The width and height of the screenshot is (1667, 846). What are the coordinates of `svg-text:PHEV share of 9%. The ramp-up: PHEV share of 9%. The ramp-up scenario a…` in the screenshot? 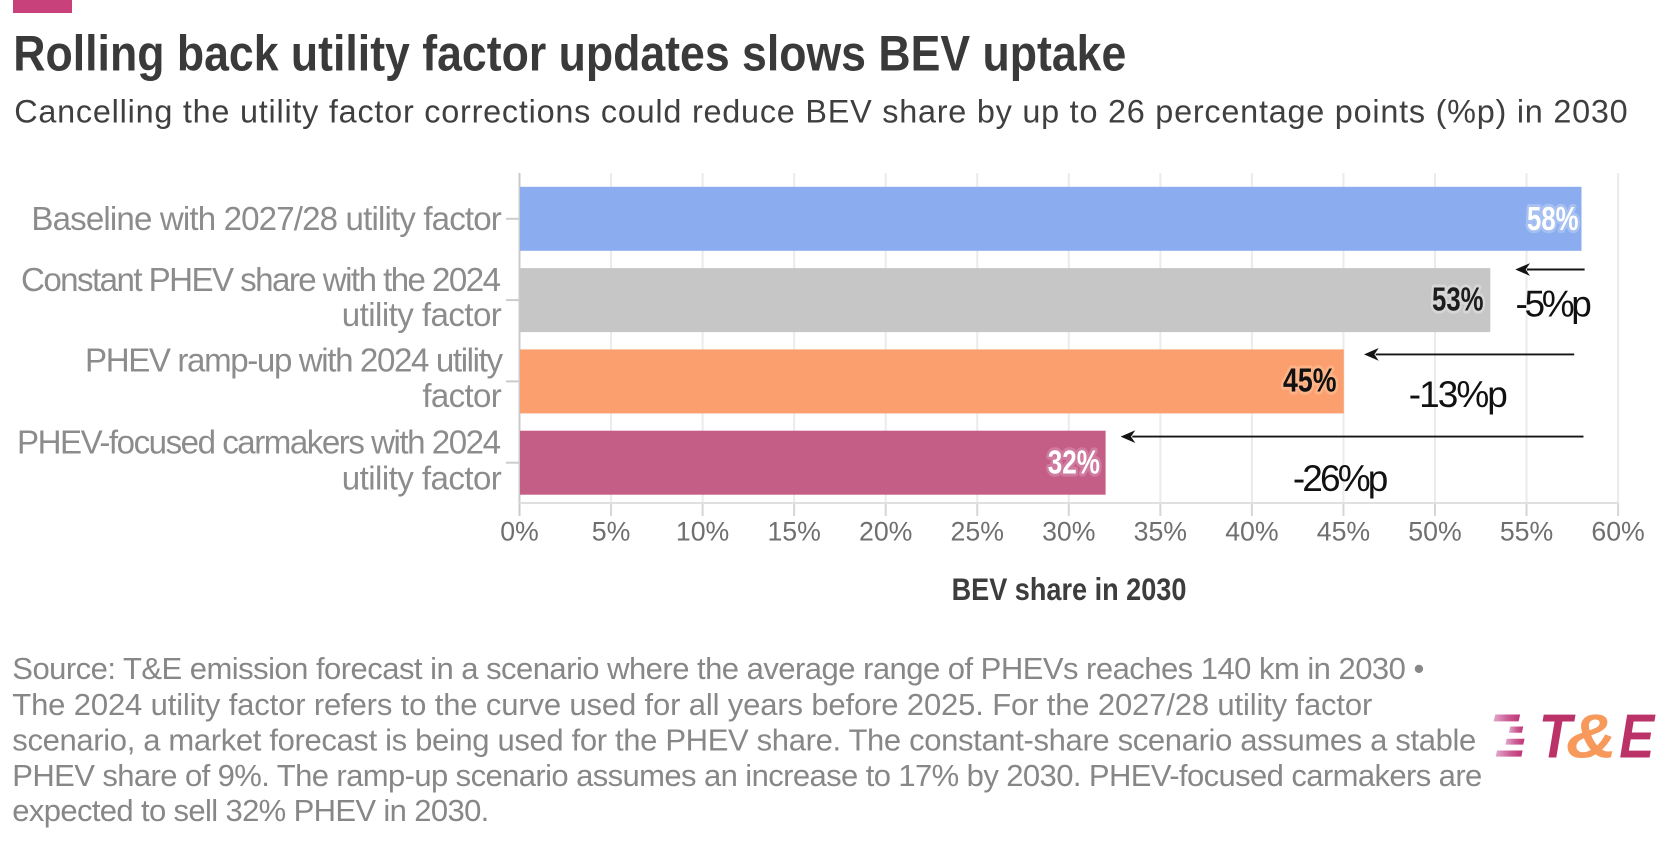 It's located at (747, 775).